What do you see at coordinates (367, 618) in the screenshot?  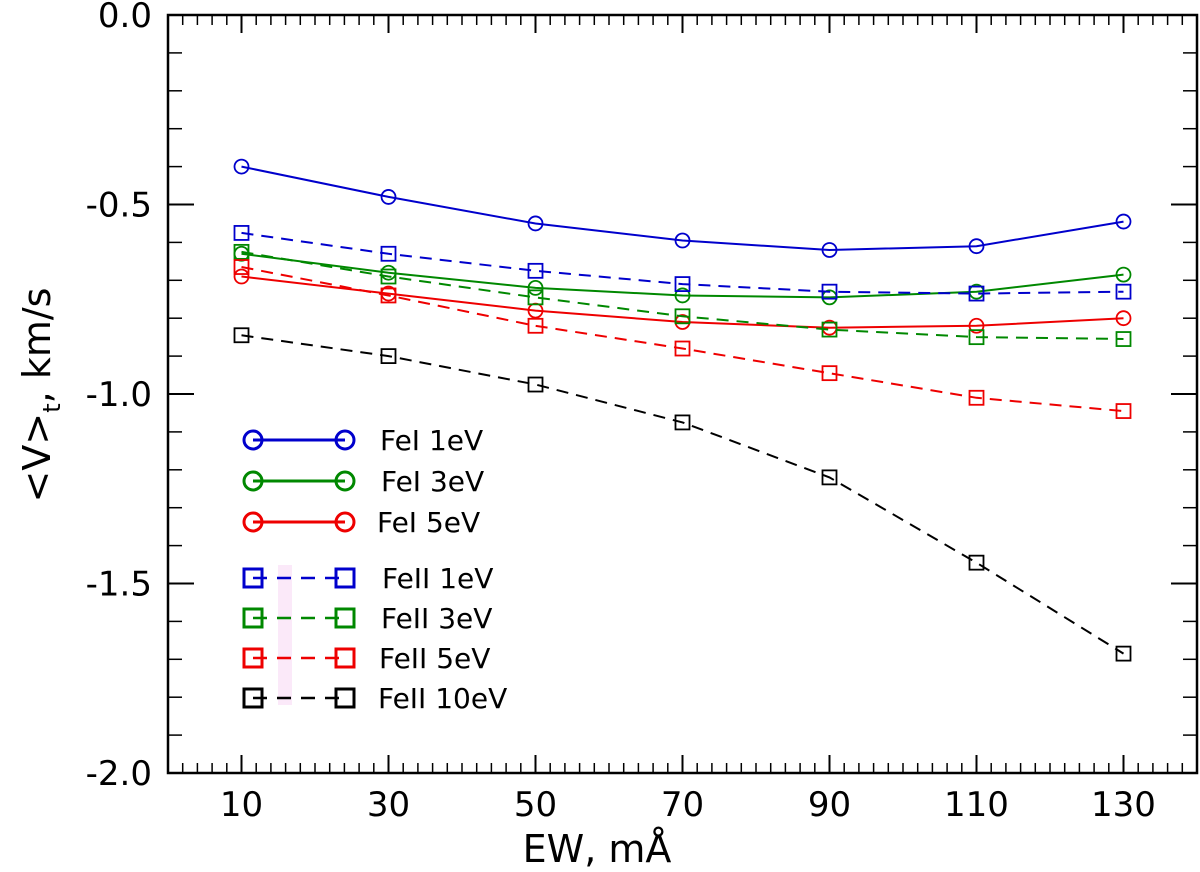 I see `legend-item: FeII 3eV` at bounding box center [367, 618].